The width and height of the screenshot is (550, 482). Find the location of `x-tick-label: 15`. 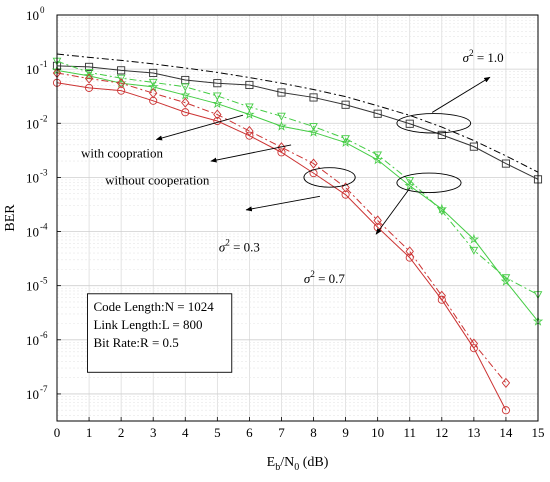

x-tick-label: 15 is located at coordinates (538, 432).